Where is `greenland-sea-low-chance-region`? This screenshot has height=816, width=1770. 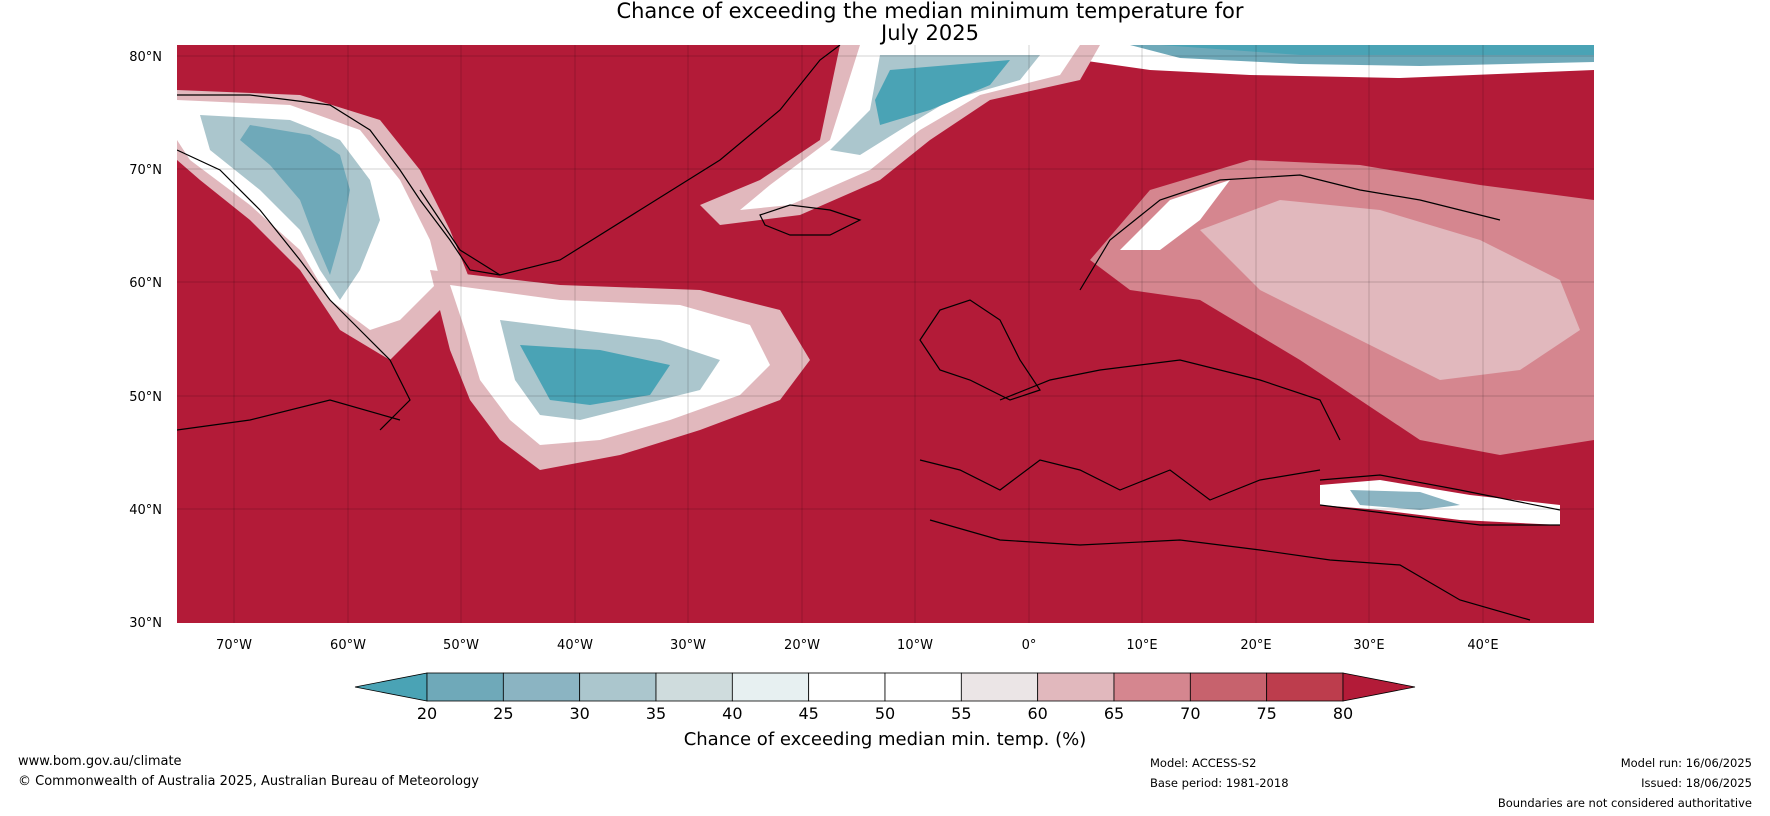 greenland-sea-low-chance-region is located at coordinates (900, 135).